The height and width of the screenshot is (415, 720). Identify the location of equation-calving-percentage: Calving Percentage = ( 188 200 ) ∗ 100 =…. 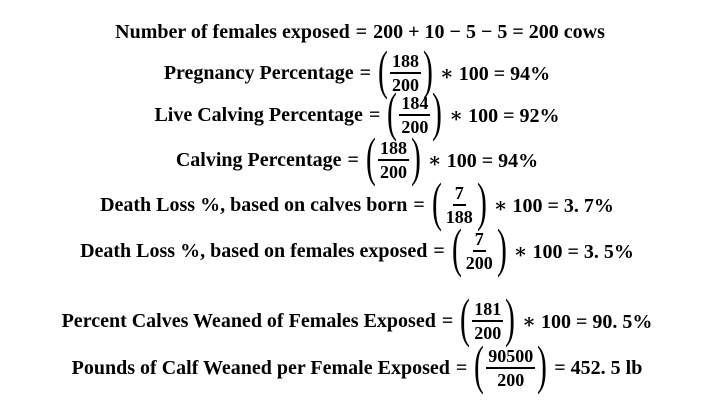
(360, 157).